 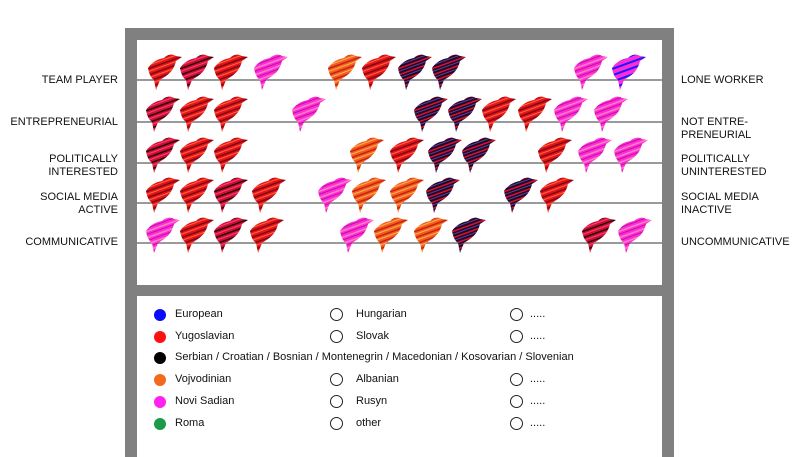 What do you see at coordinates (724, 165) in the screenshot?
I see `scale-right-label: POLITICALLY UNINTERESTED` at bounding box center [724, 165].